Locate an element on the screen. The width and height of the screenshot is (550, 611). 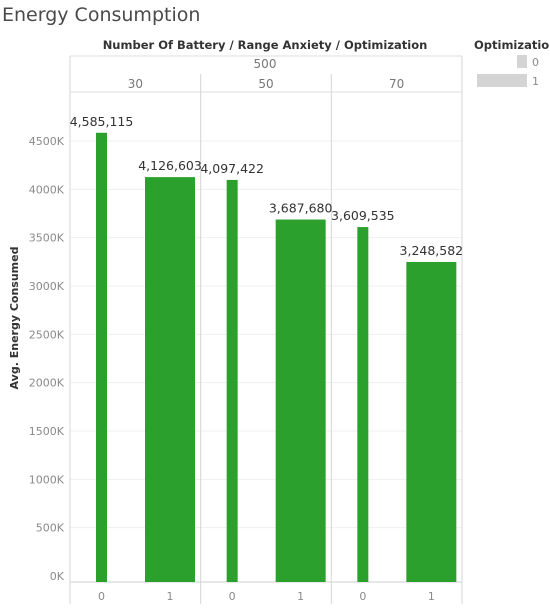
y-tick-label: 2000K is located at coordinates (47, 383).